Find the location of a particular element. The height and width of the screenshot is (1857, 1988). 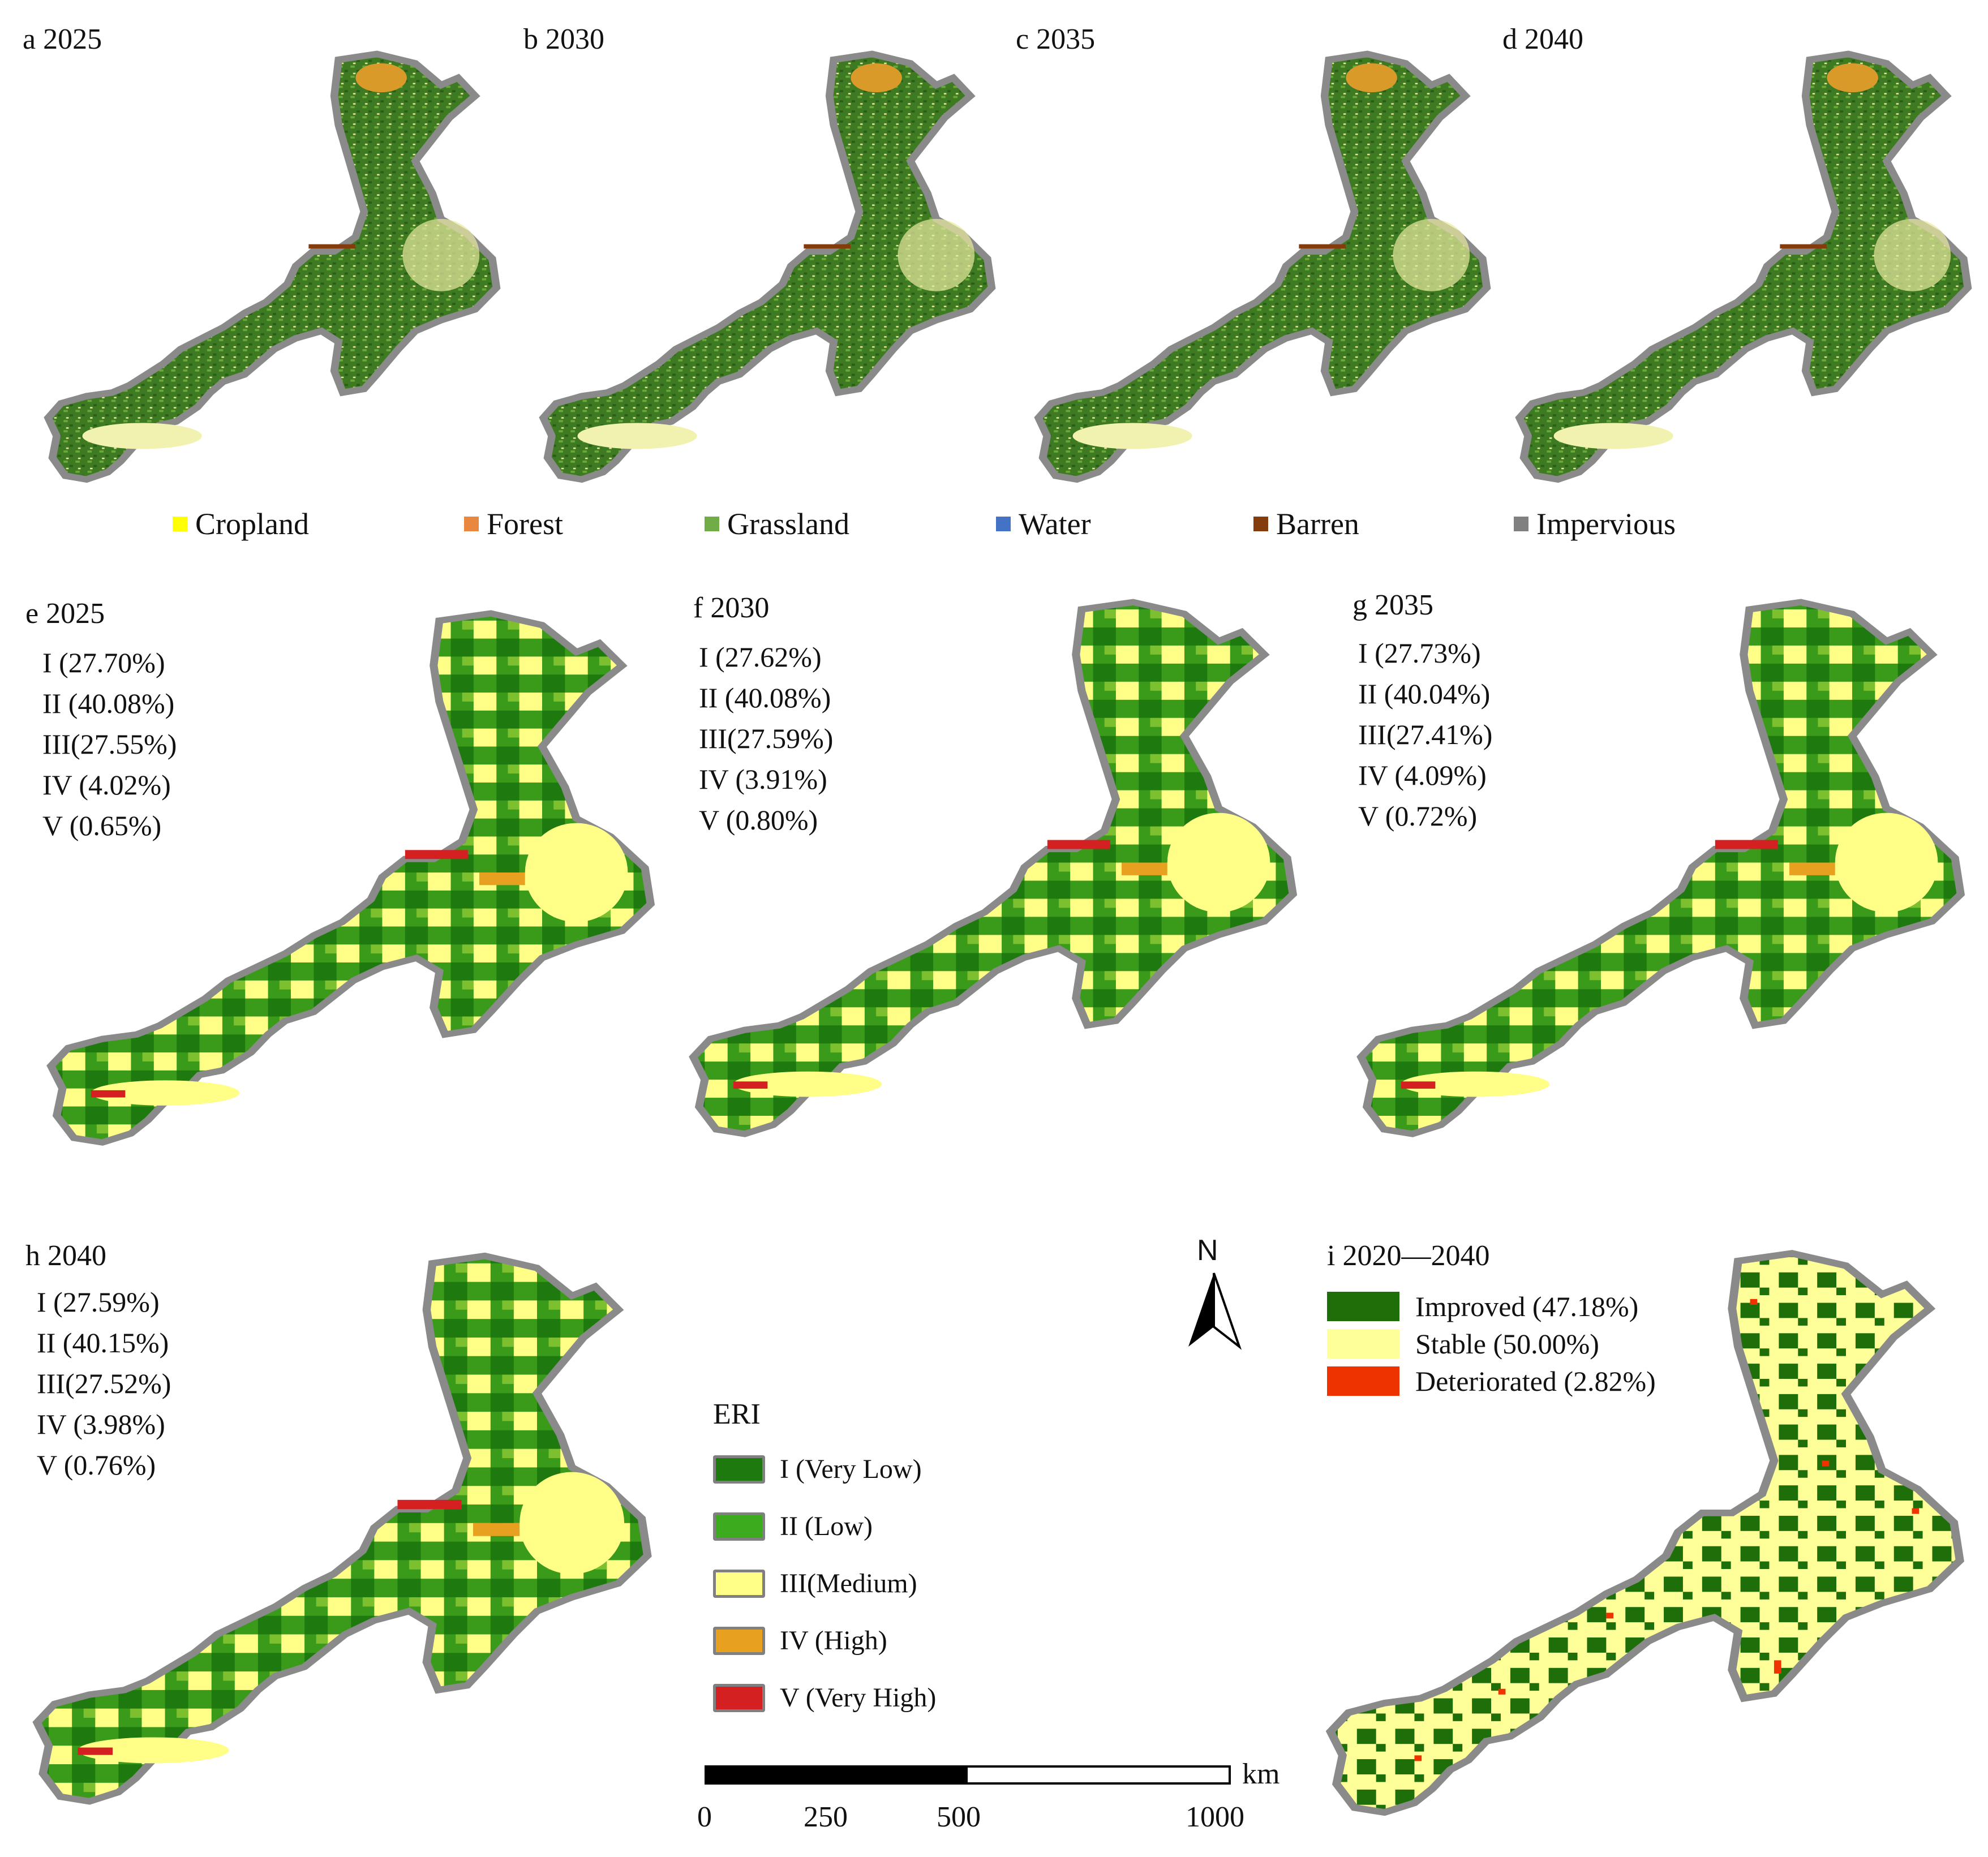

stable-swatch is located at coordinates (1363, 1344).